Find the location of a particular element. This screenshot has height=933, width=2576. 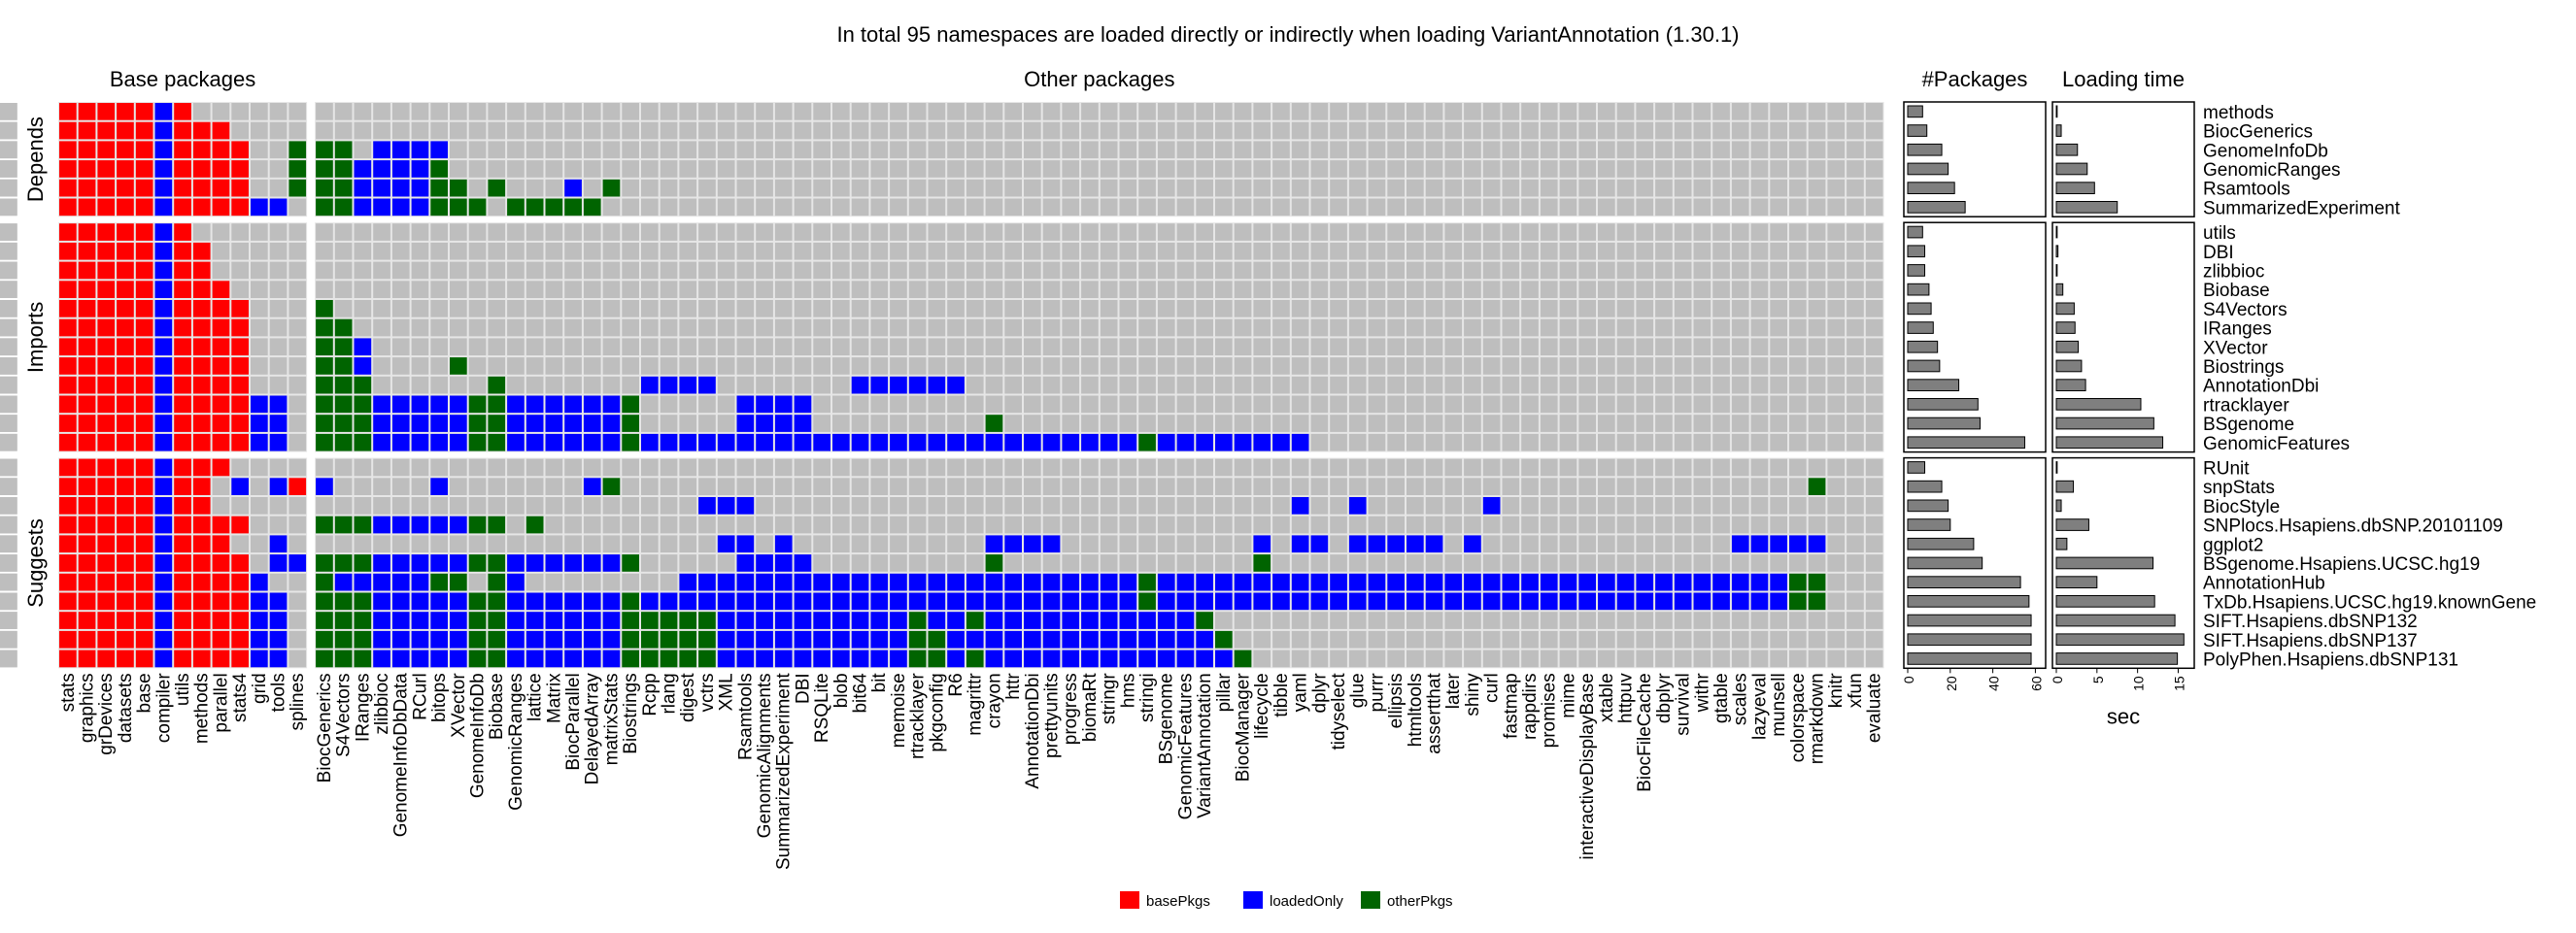

column-tick-label: base is located at coordinates (145, 693).